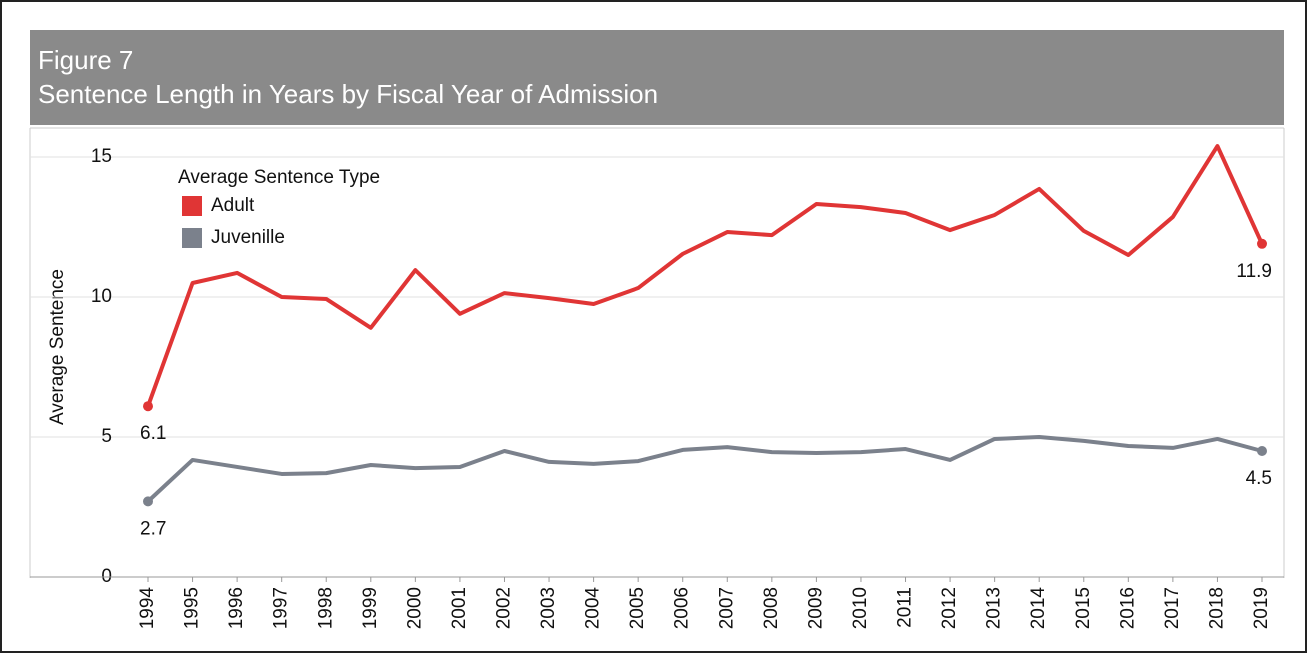 Image resolution: width=1307 pixels, height=653 pixels. Describe the element at coordinates (704, 469) in the screenshot. I see `series-line` at that location.